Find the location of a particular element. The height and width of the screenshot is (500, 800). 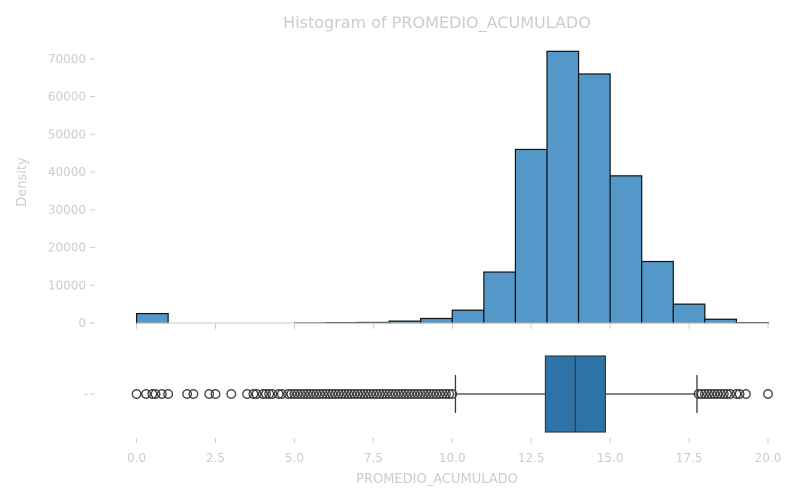

box-x-ticks: 0.0 2.5 5.0 7.5 10.0 12.5 15.0 17.5 20.0 is located at coordinates (454, 451).